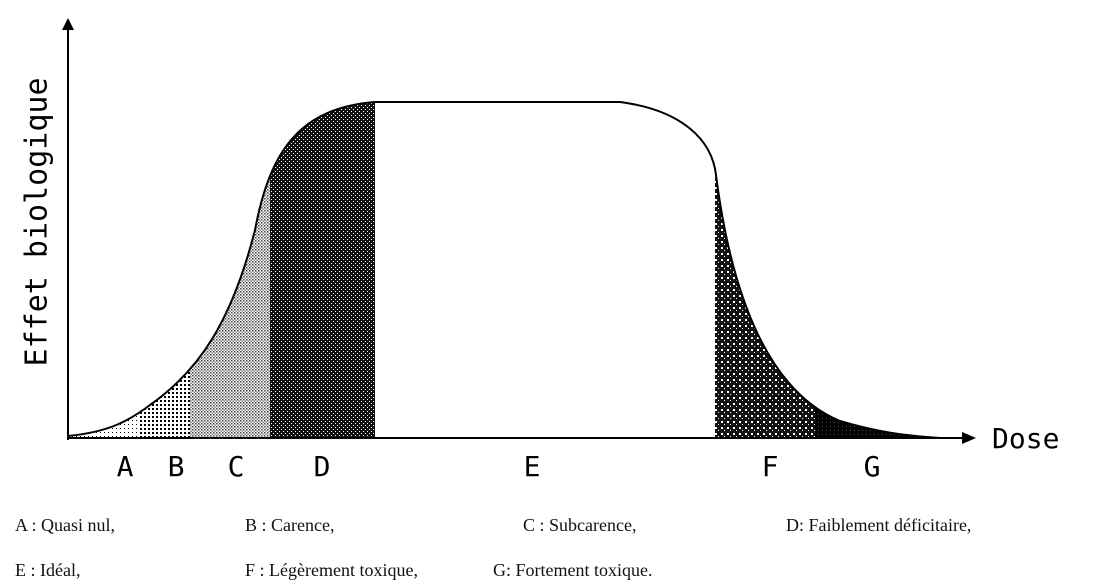 Image resolution: width=1093 pixels, height=586 pixels. I want to click on zone-letter: F, so click(770, 466).